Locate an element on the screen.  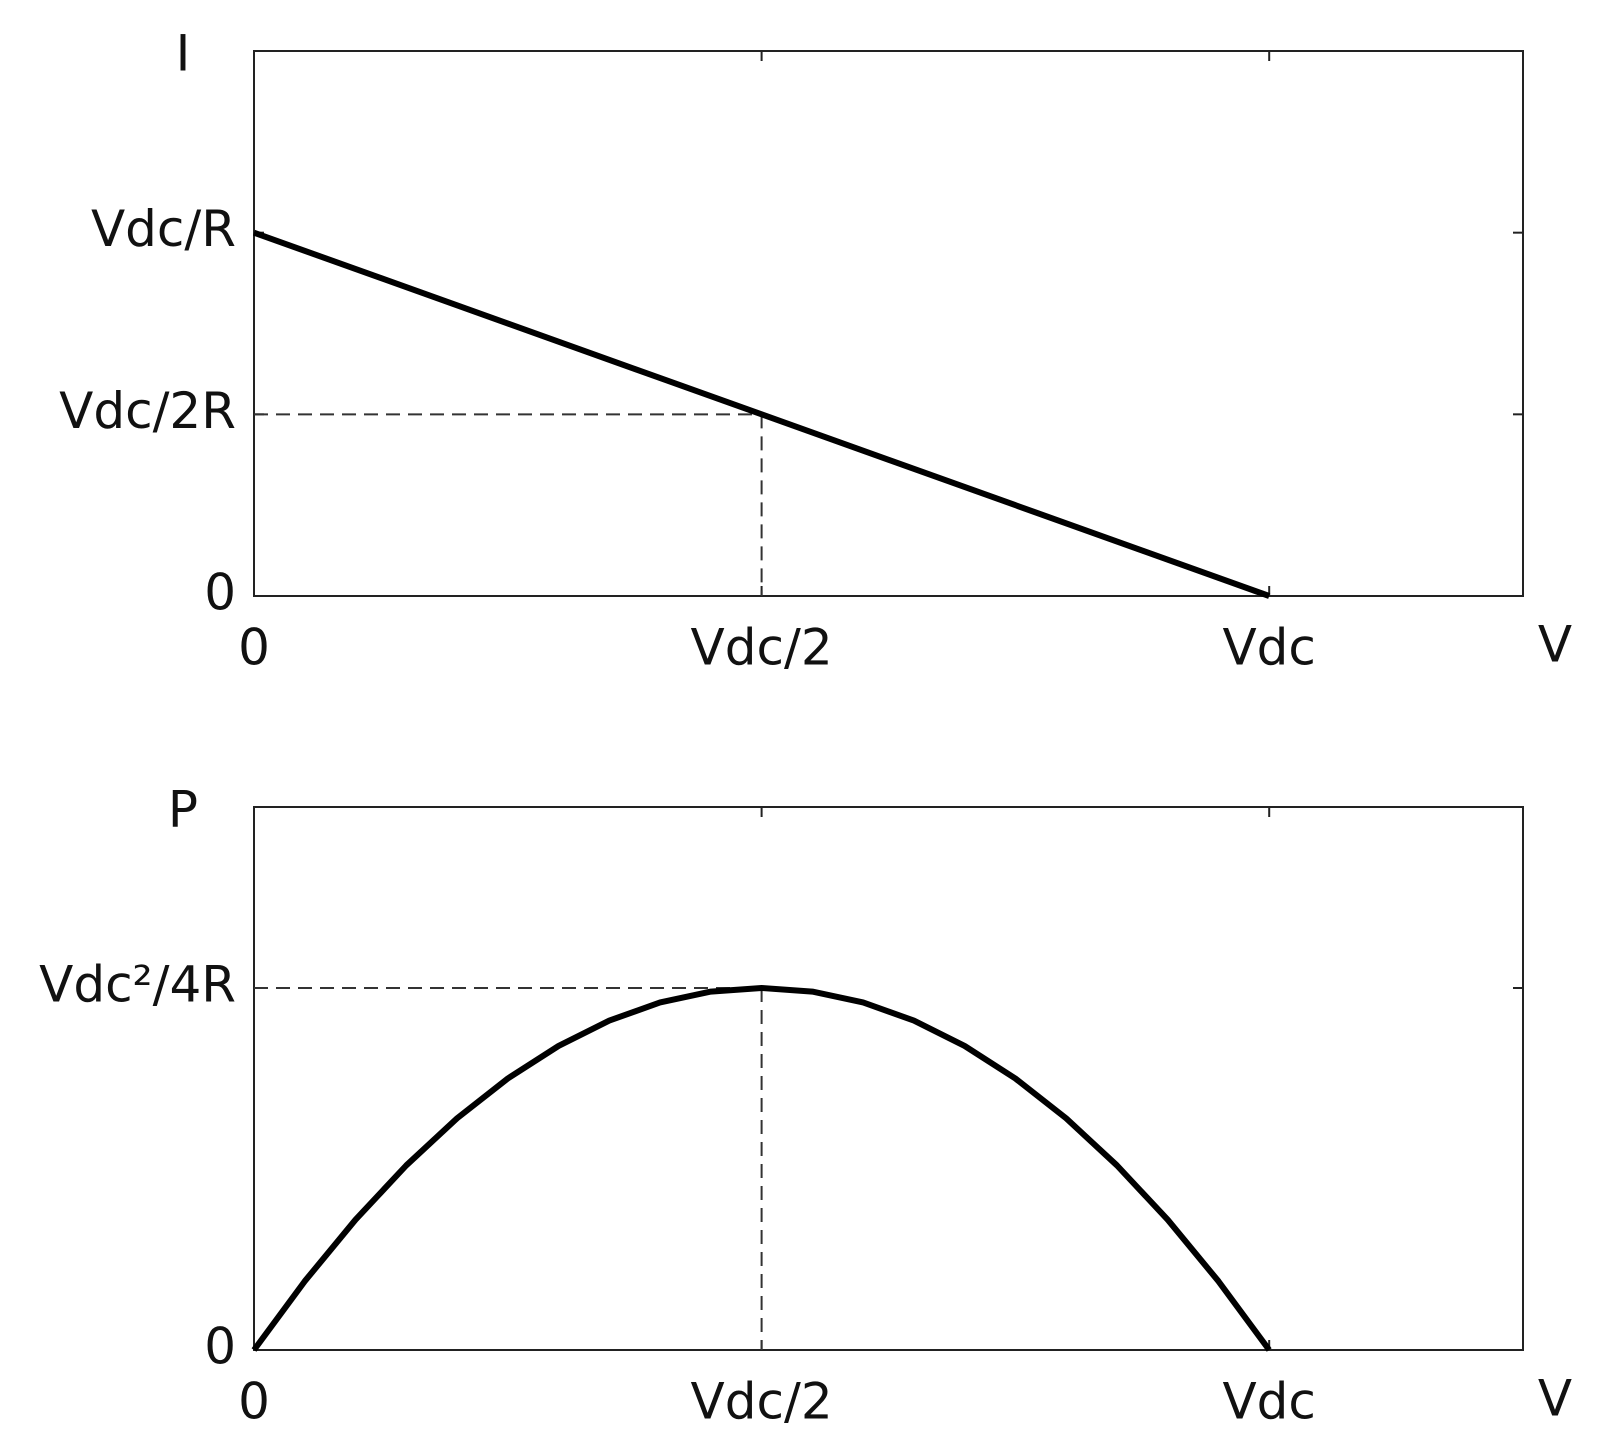
y-tick-label: Vdc/2R is located at coordinates (147, 411).